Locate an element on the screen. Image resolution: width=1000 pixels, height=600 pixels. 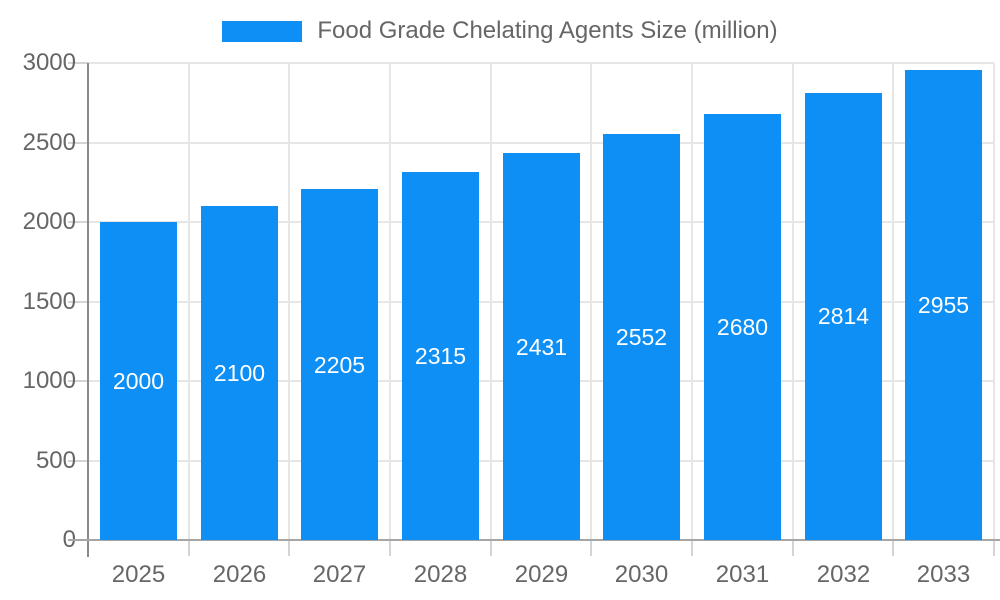
bar-value-label: 2315 is located at coordinates (440, 356).